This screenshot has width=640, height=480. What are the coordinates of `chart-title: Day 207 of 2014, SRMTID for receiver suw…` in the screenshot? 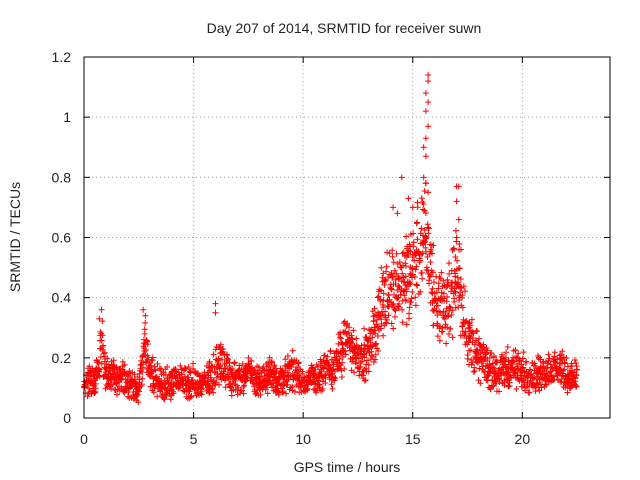 It's located at (344, 28).